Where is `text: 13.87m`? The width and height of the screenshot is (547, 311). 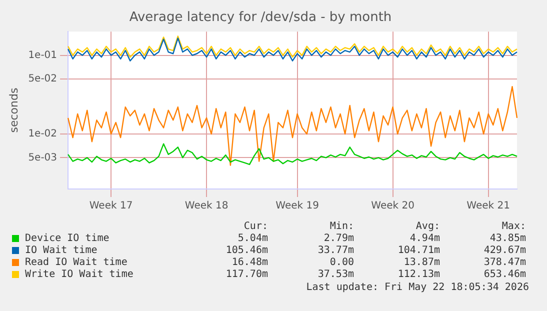
text: 13.87m is located at coordinates (421, 262).